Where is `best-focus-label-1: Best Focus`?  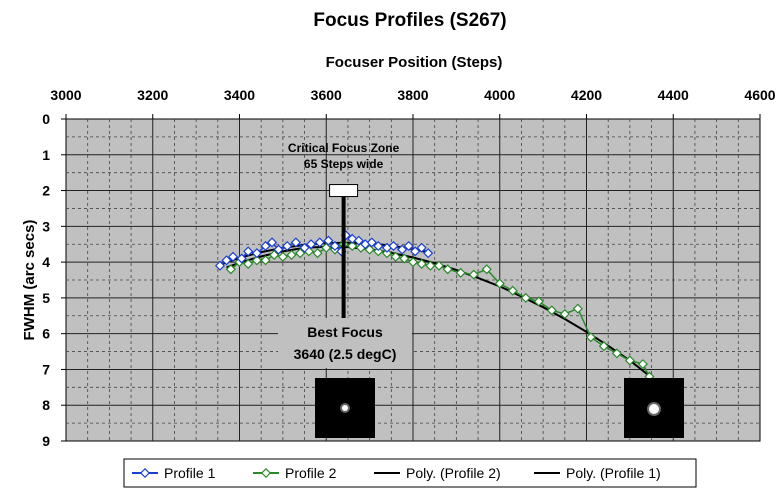 best-focus-label-1: Best Focus is located at coordinates (345, 332).